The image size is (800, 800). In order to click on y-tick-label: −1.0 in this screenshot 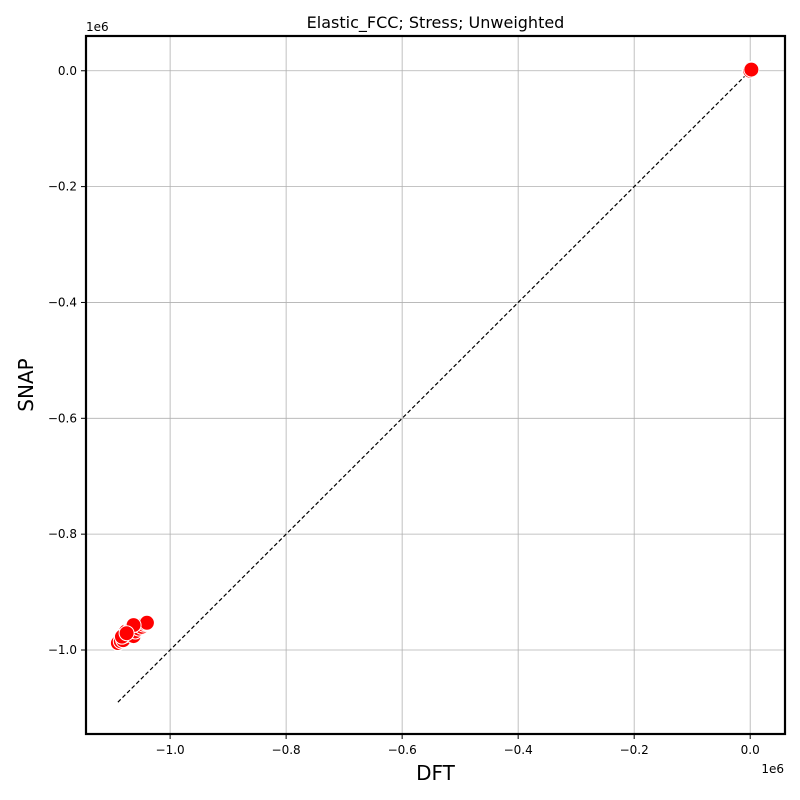, I will do `click(62, 650)`.